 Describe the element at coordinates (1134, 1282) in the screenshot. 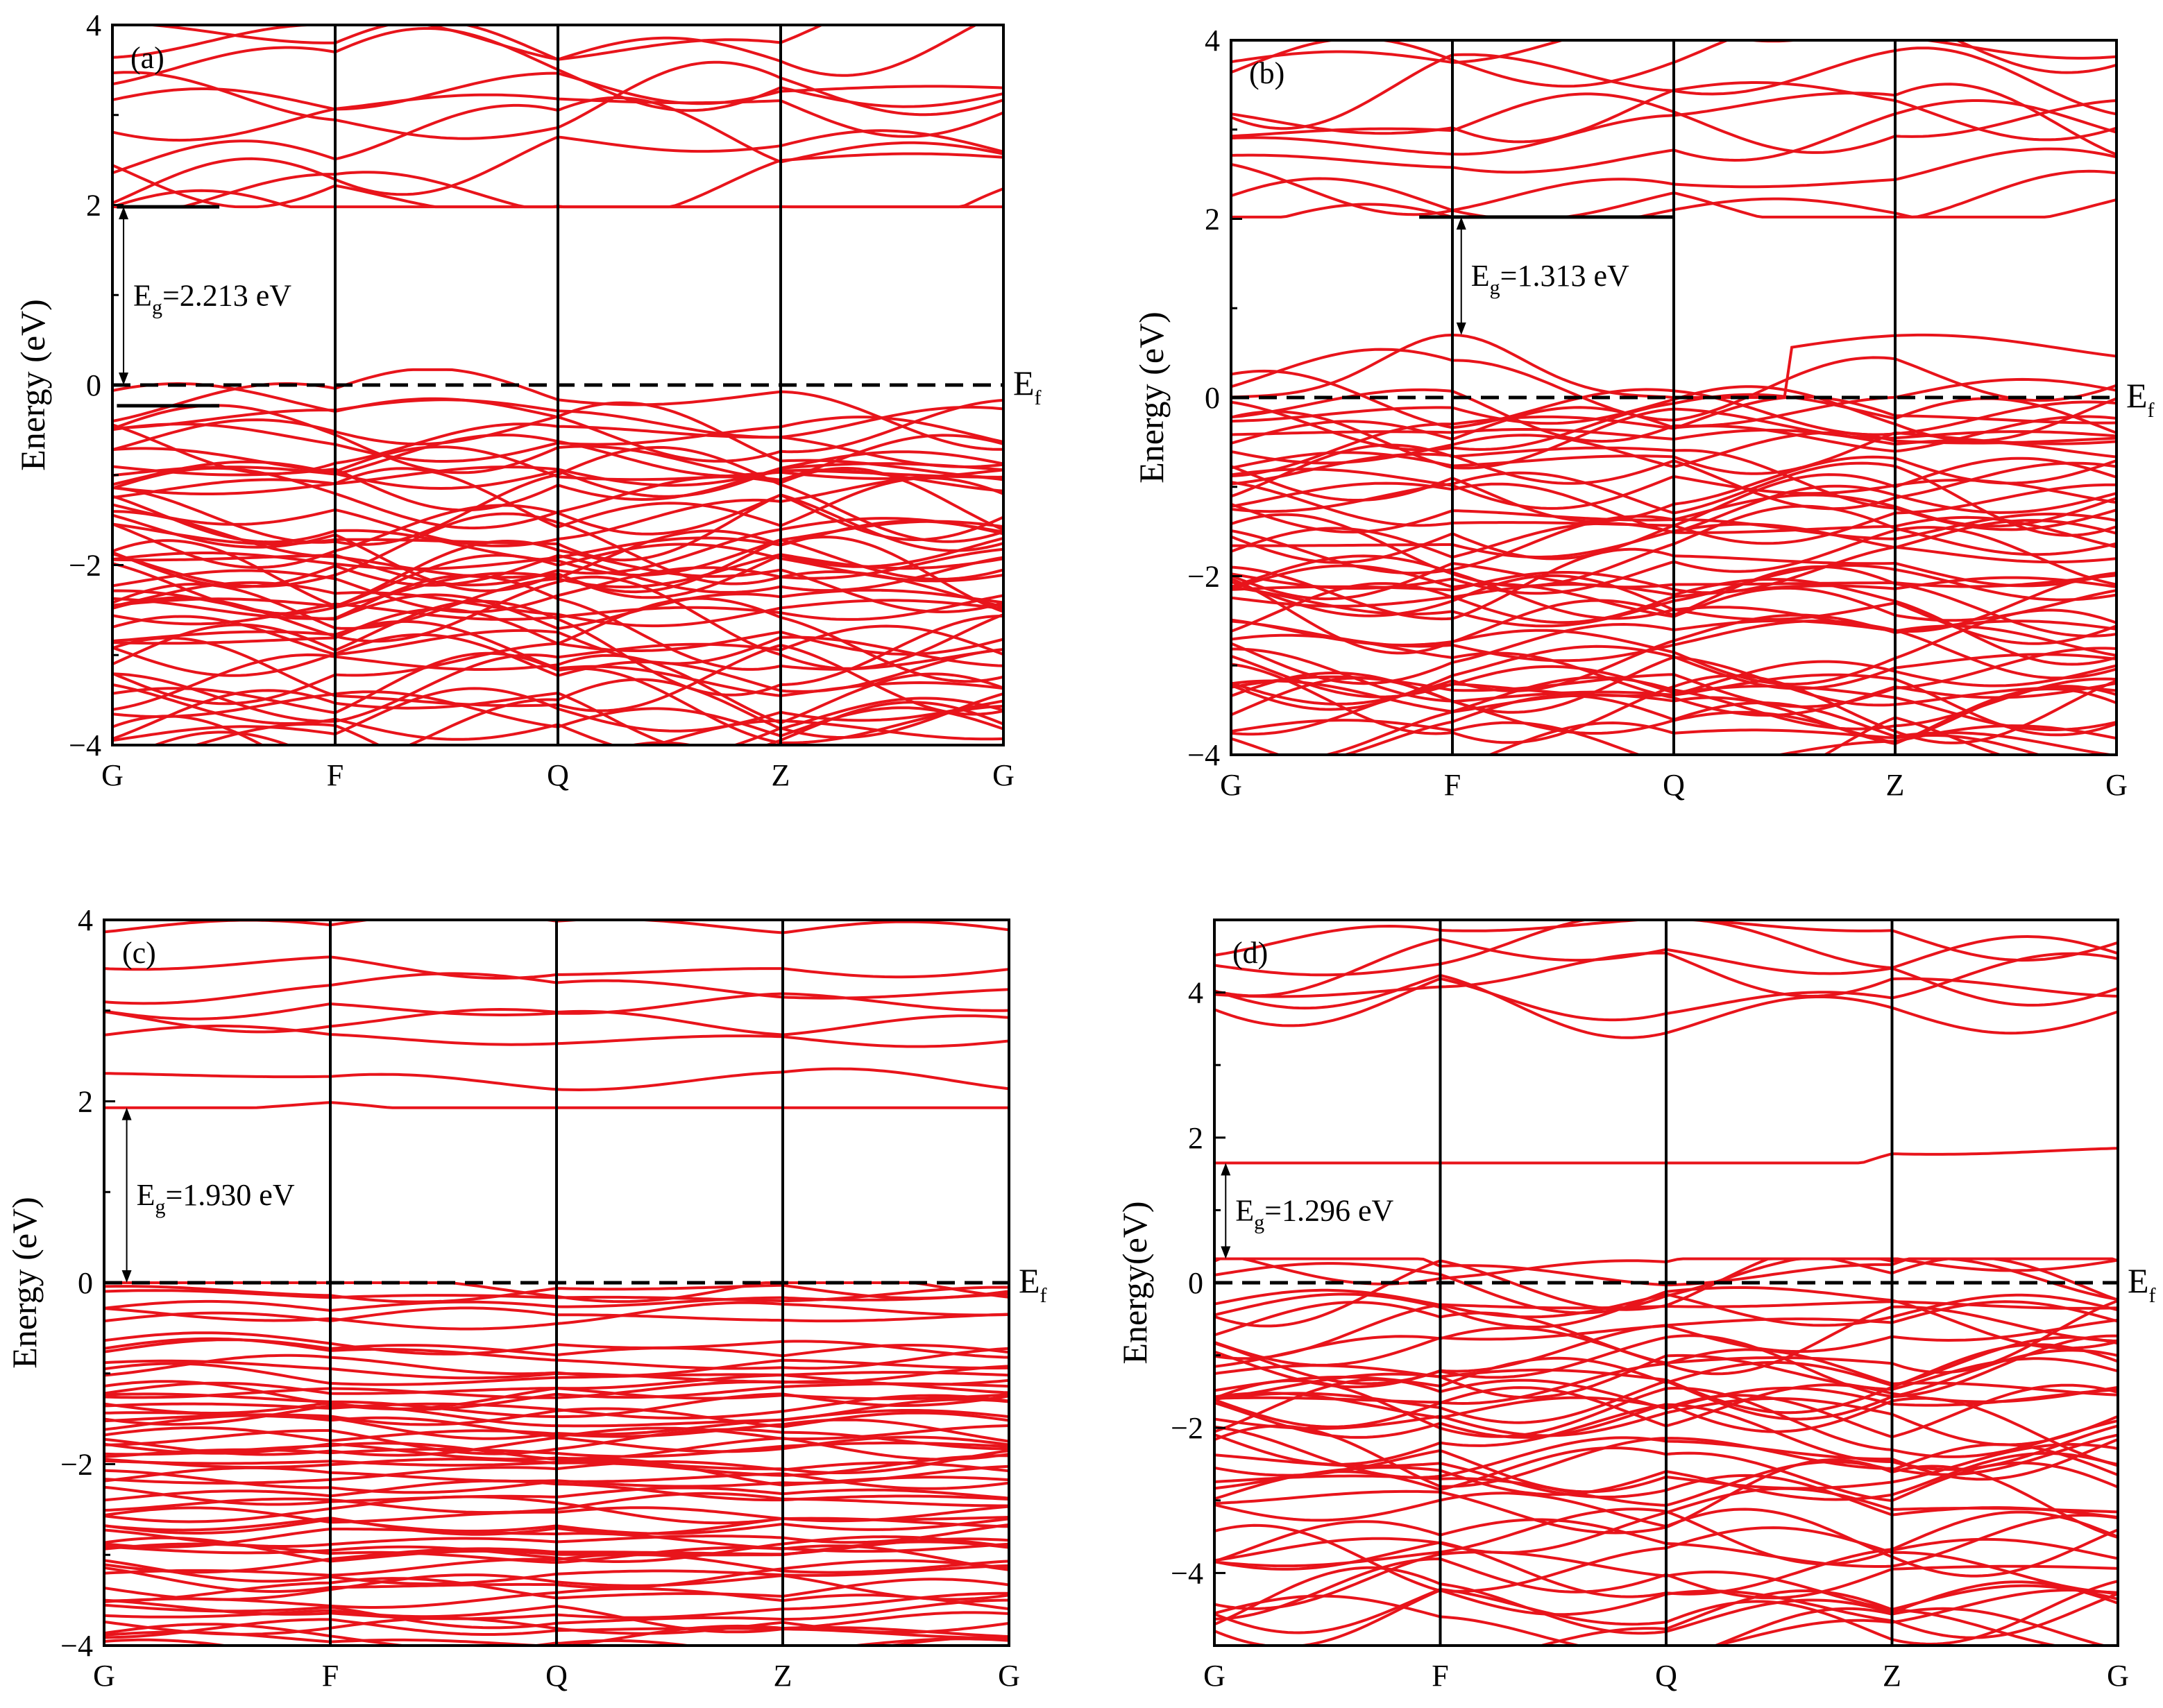

I see `y-axis-title: Energy(eV)` at that location.